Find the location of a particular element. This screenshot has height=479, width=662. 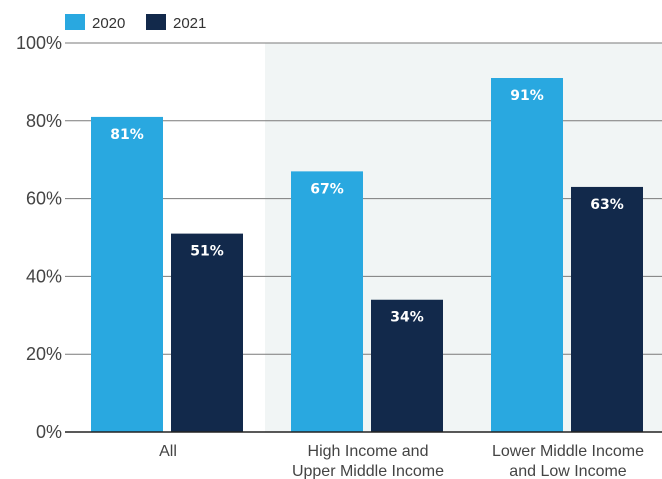

legend-swatch-2020 is located at coordinates (75, 22).